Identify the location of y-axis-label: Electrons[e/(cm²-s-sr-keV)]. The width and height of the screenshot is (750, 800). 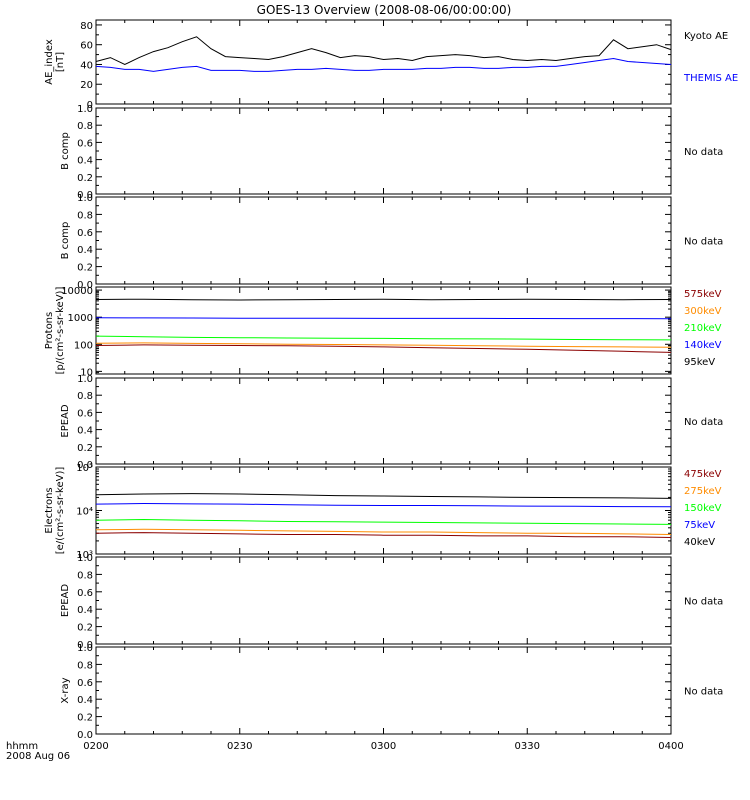
(55, 511).